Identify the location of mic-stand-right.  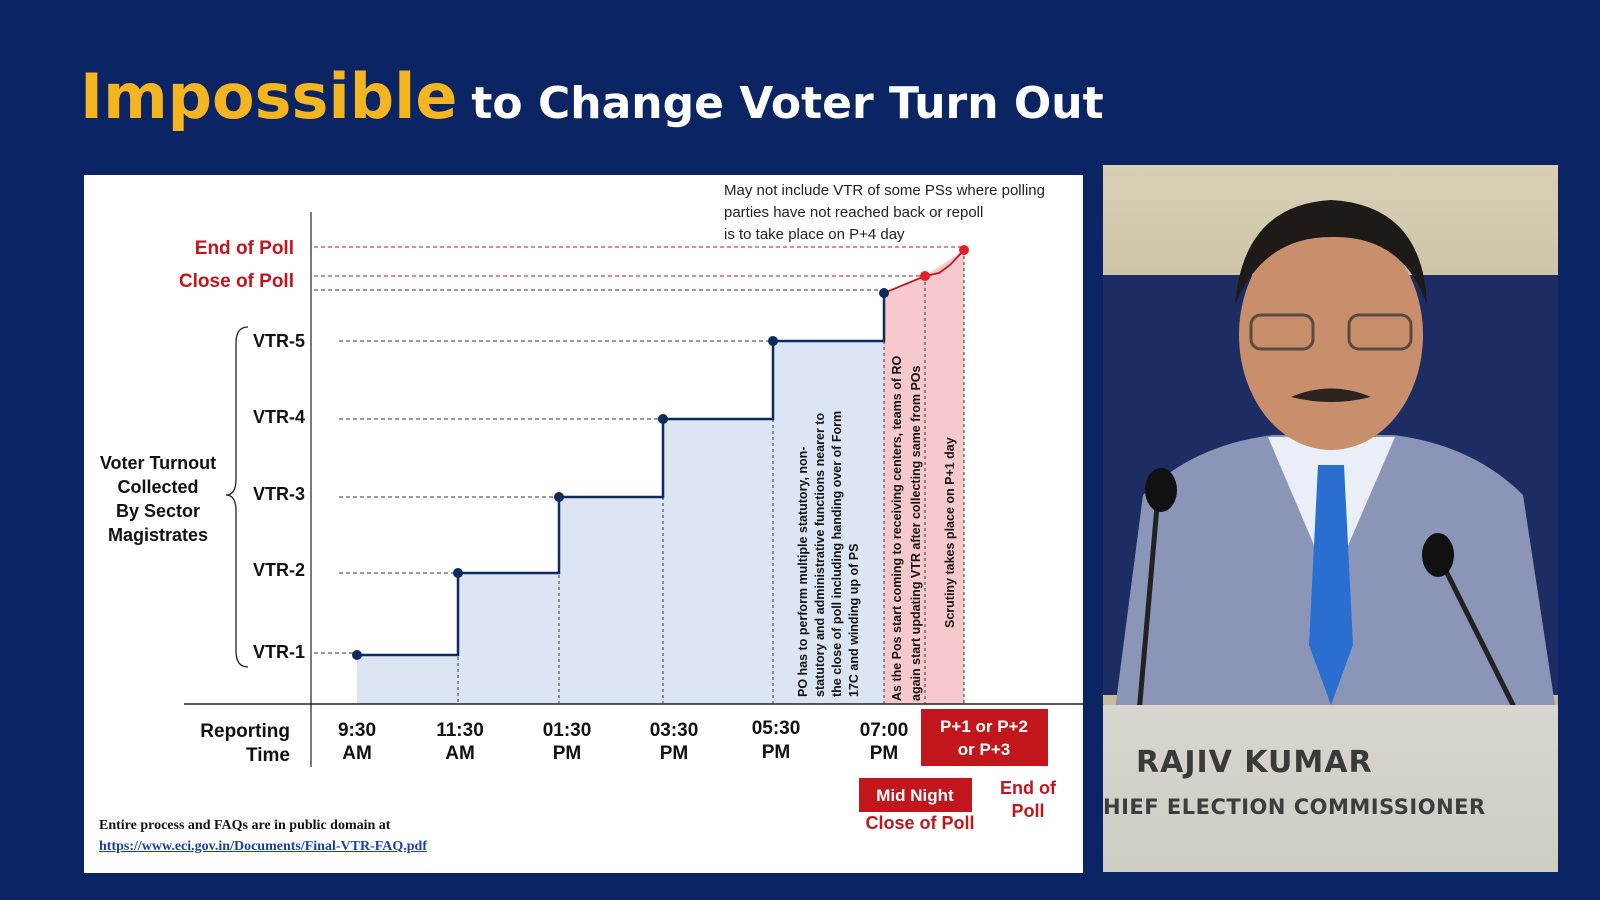
(1483, 644).